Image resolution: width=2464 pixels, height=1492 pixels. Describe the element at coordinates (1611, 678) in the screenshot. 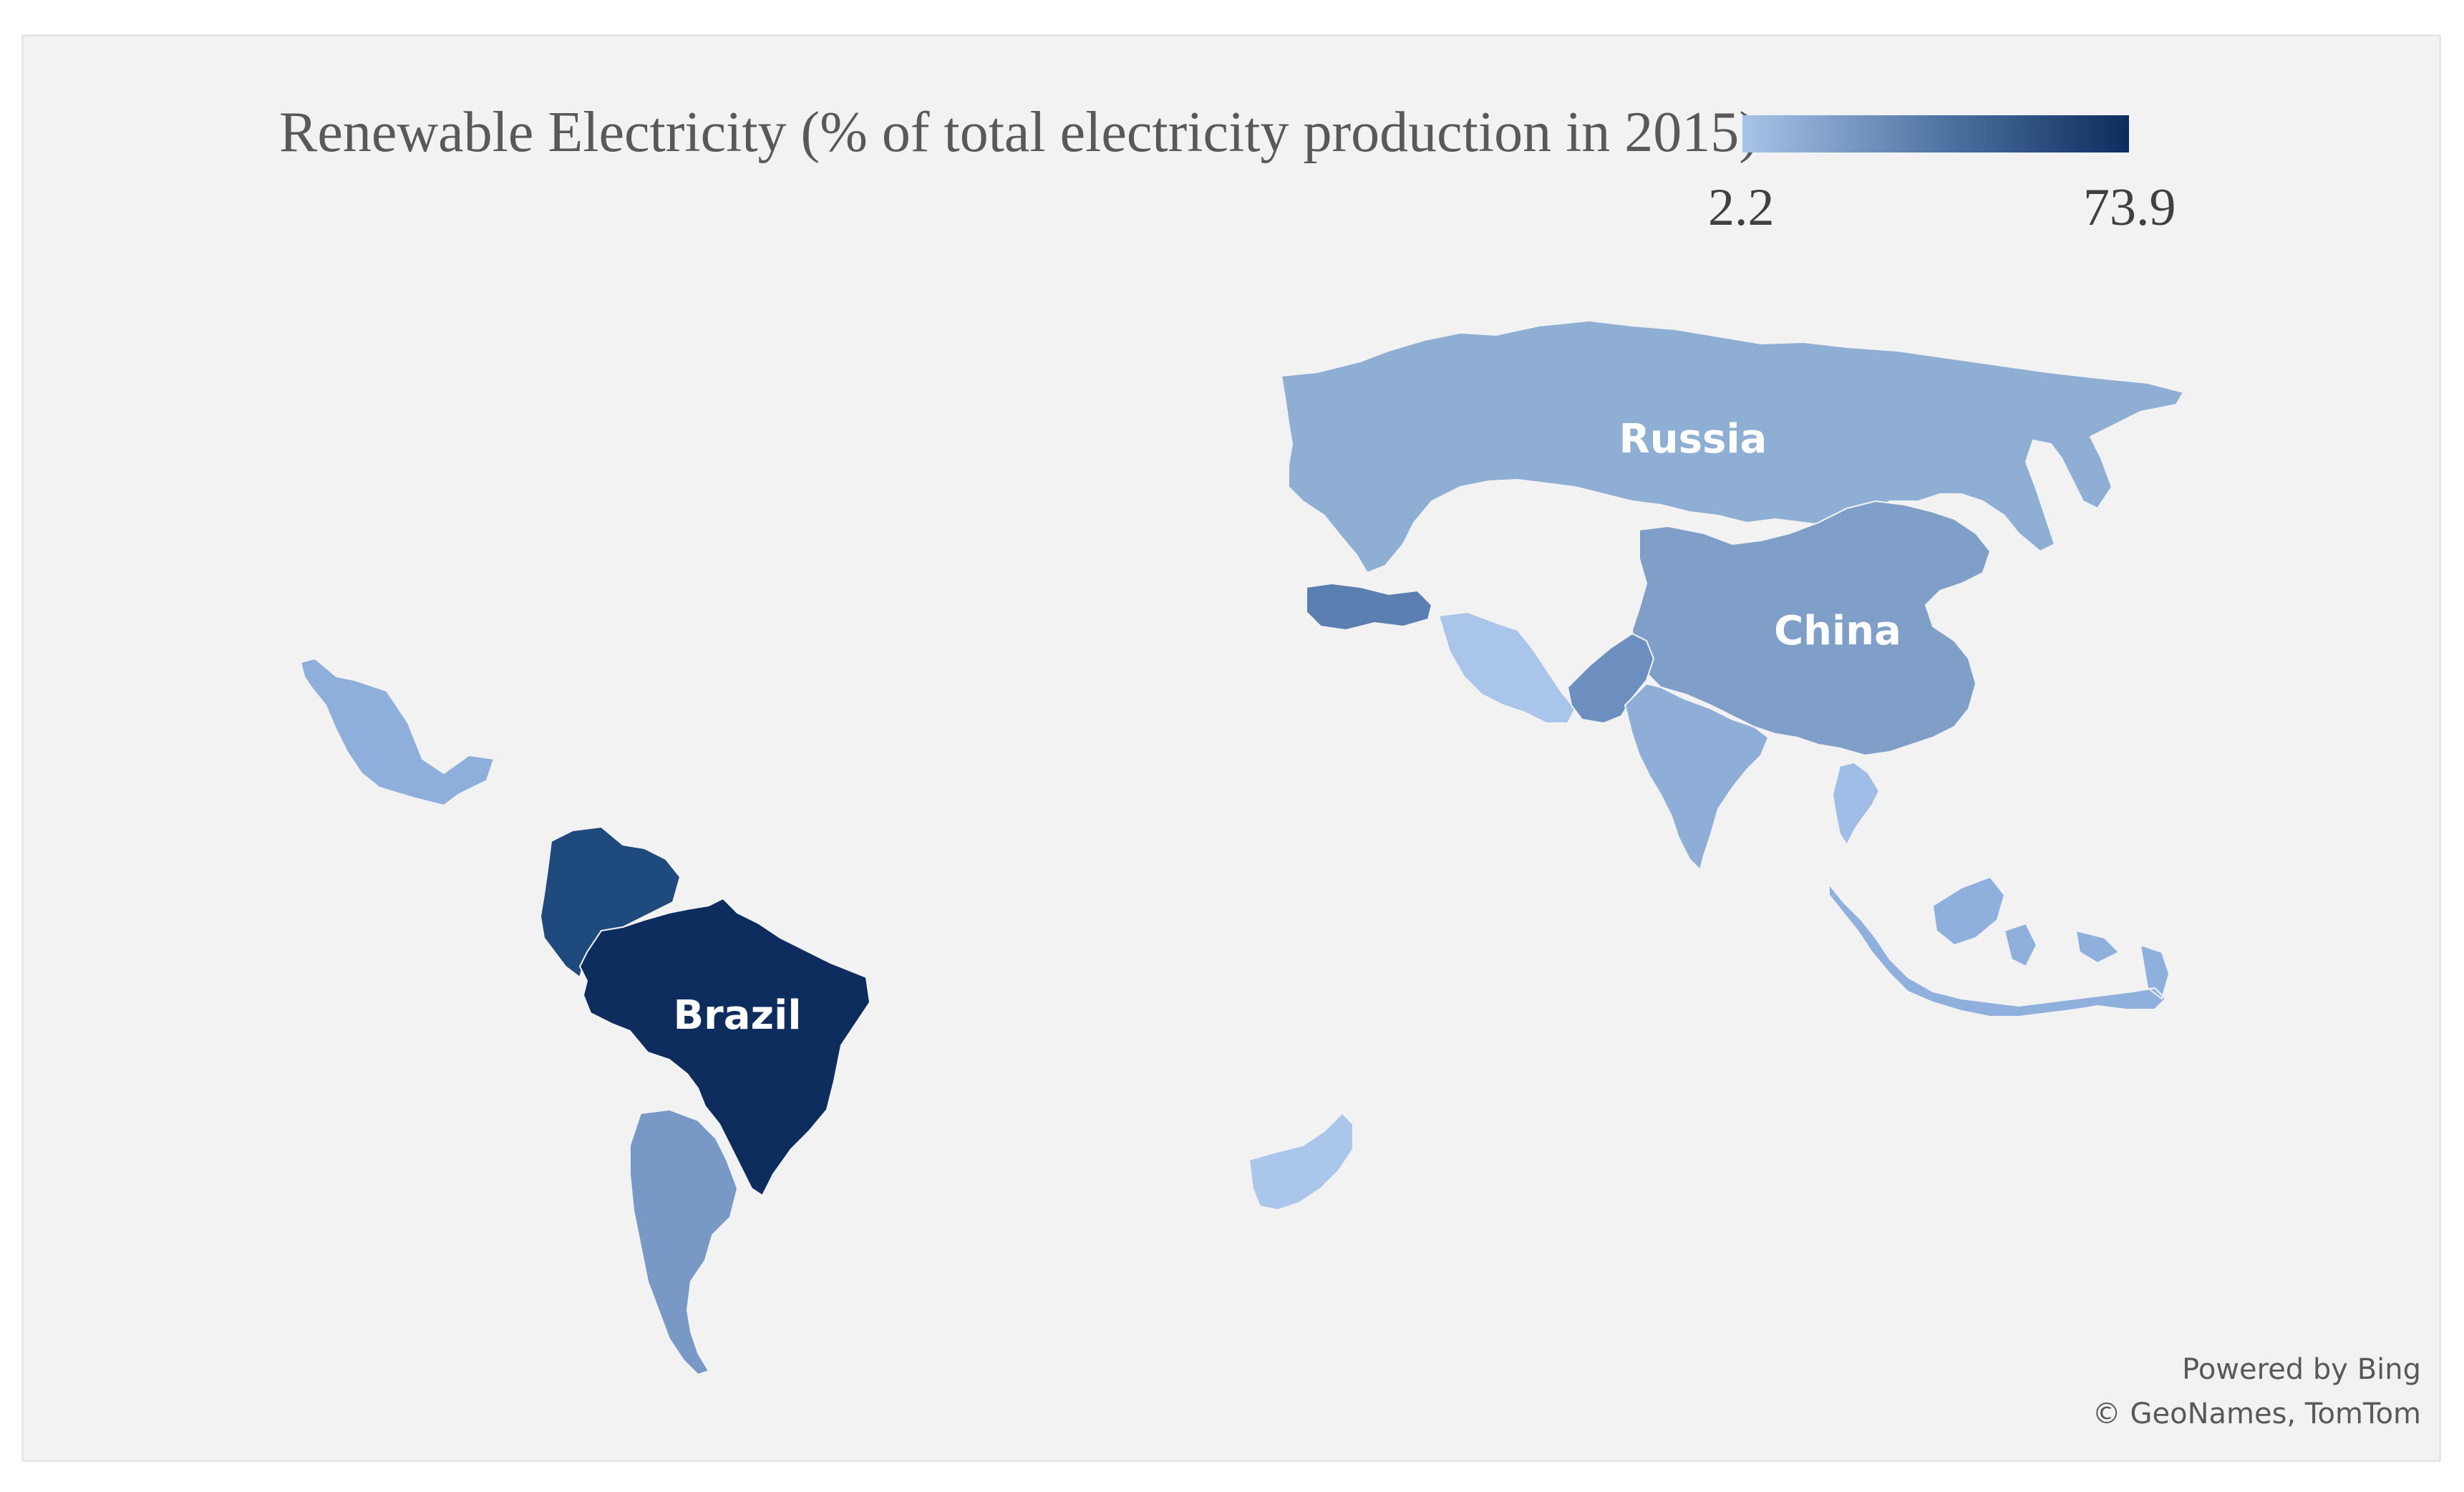

I see `region-pakistan` at that location.